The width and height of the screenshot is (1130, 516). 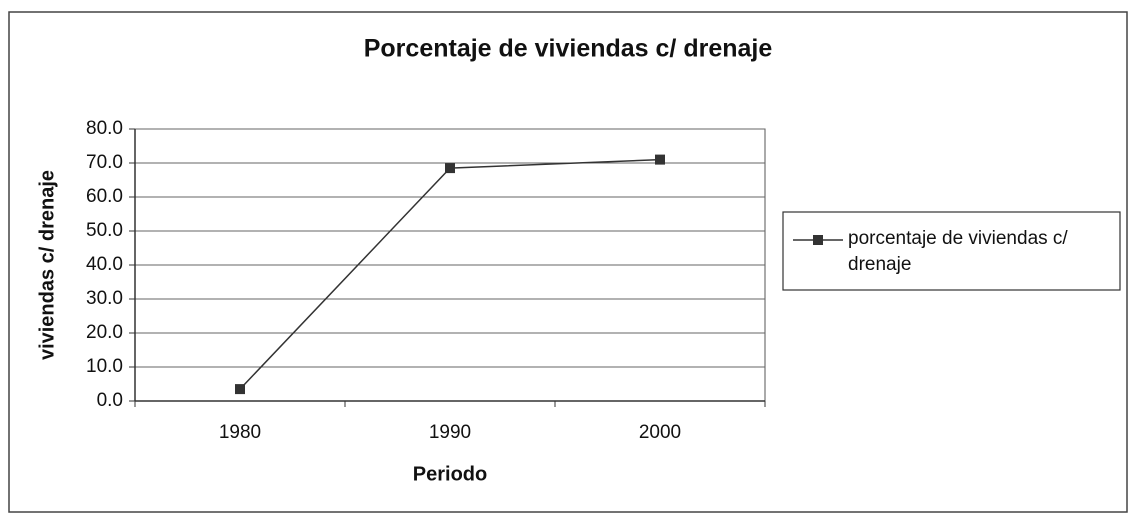 I want to click on chart-title: Porcentaje de viviendas c/ drenaje, so click(x=568, y=49).